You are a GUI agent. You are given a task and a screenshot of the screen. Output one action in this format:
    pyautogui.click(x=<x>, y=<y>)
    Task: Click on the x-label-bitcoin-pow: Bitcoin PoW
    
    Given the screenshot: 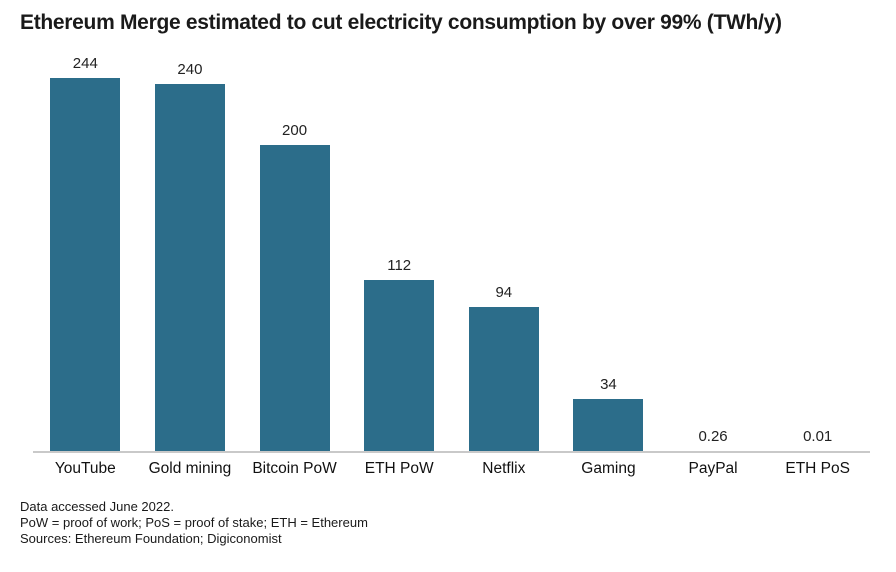 What is the action you would take?
    pyautogui.click(x=294, y=468)
    